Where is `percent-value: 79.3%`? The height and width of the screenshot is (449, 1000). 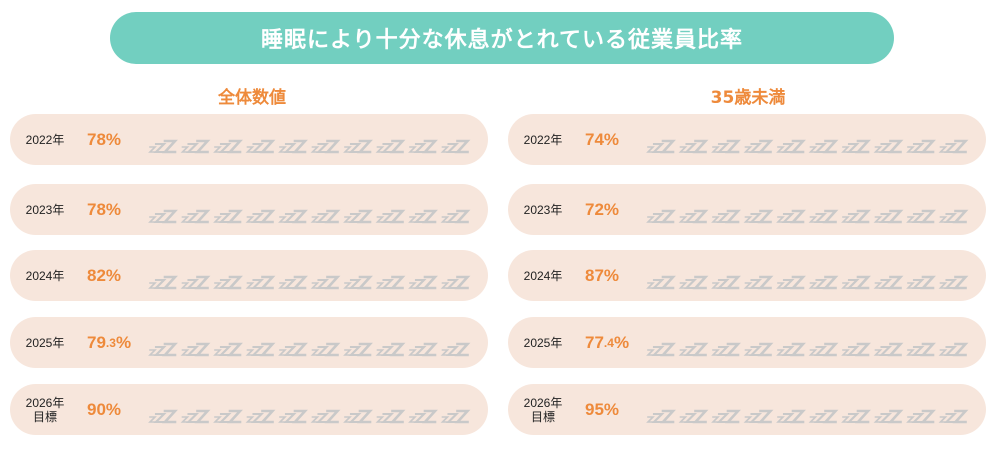
percent-value: 79.3% is located at coordinates (109, 342).